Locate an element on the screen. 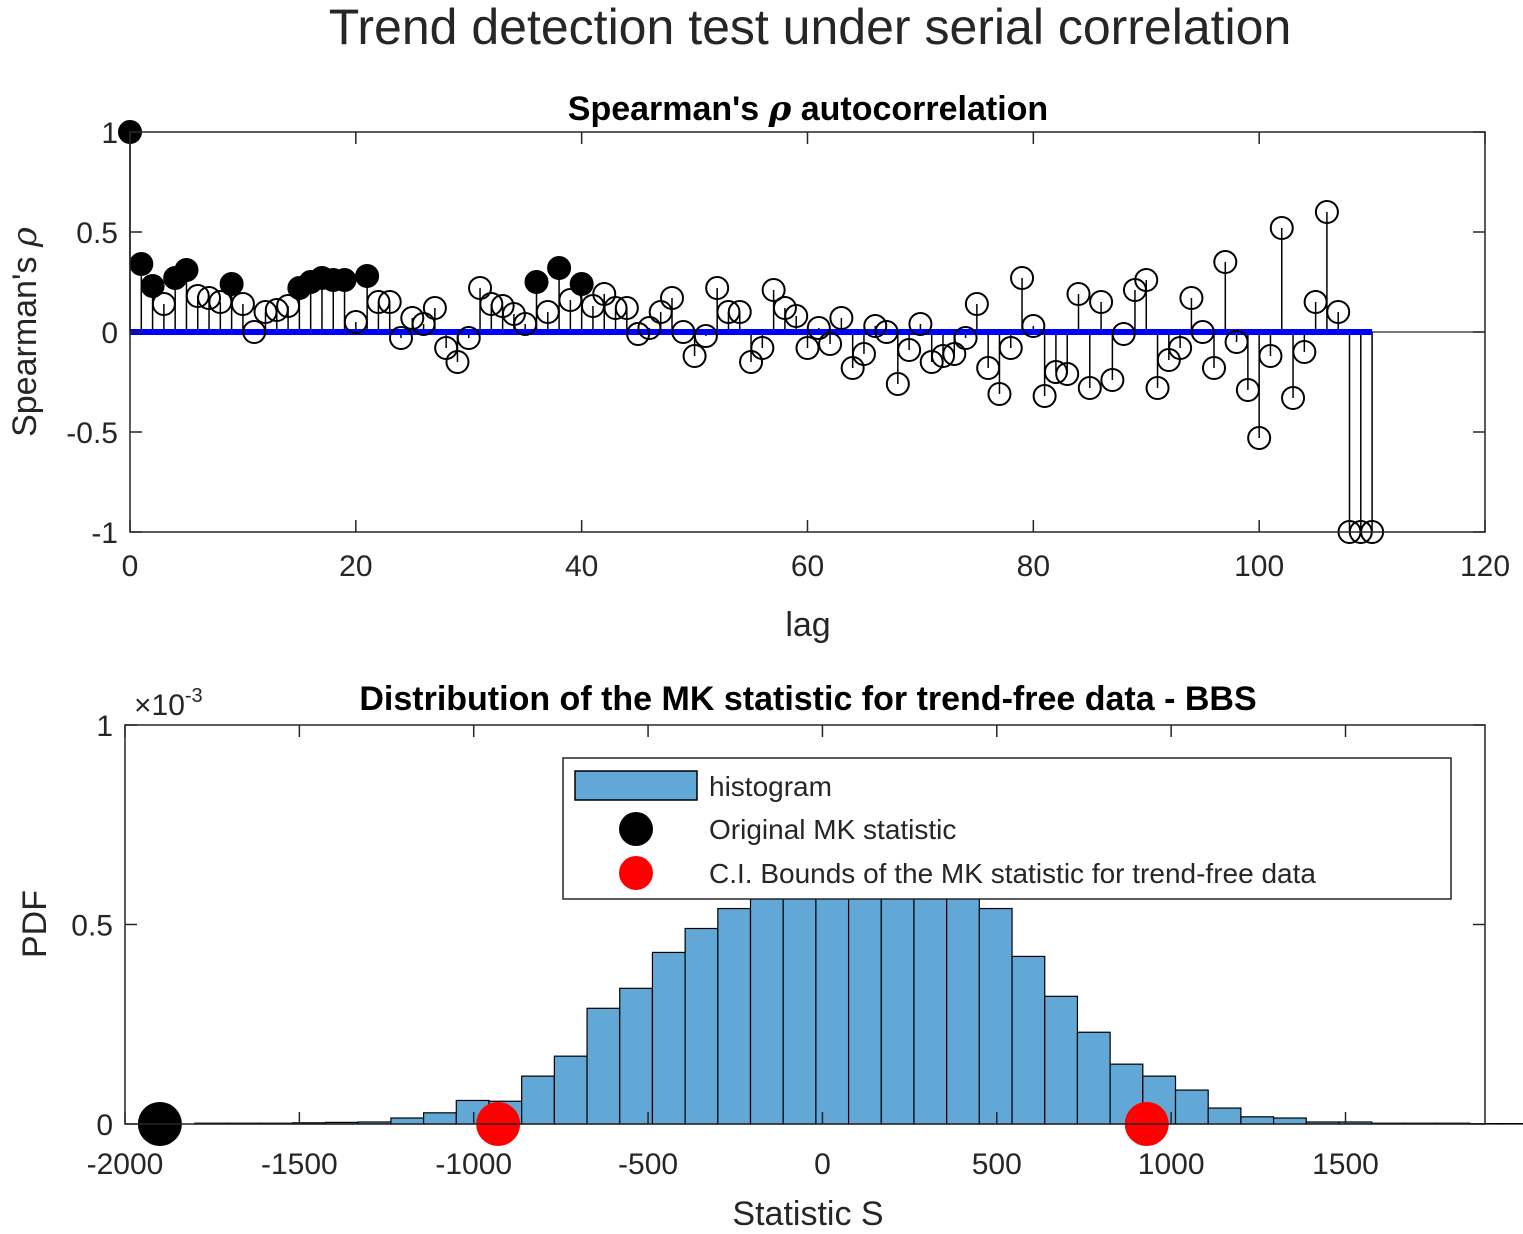 This screenshot has width=1523, height=1234. acf-x-tick-label: 80 is located at coordinates (1033, 566).